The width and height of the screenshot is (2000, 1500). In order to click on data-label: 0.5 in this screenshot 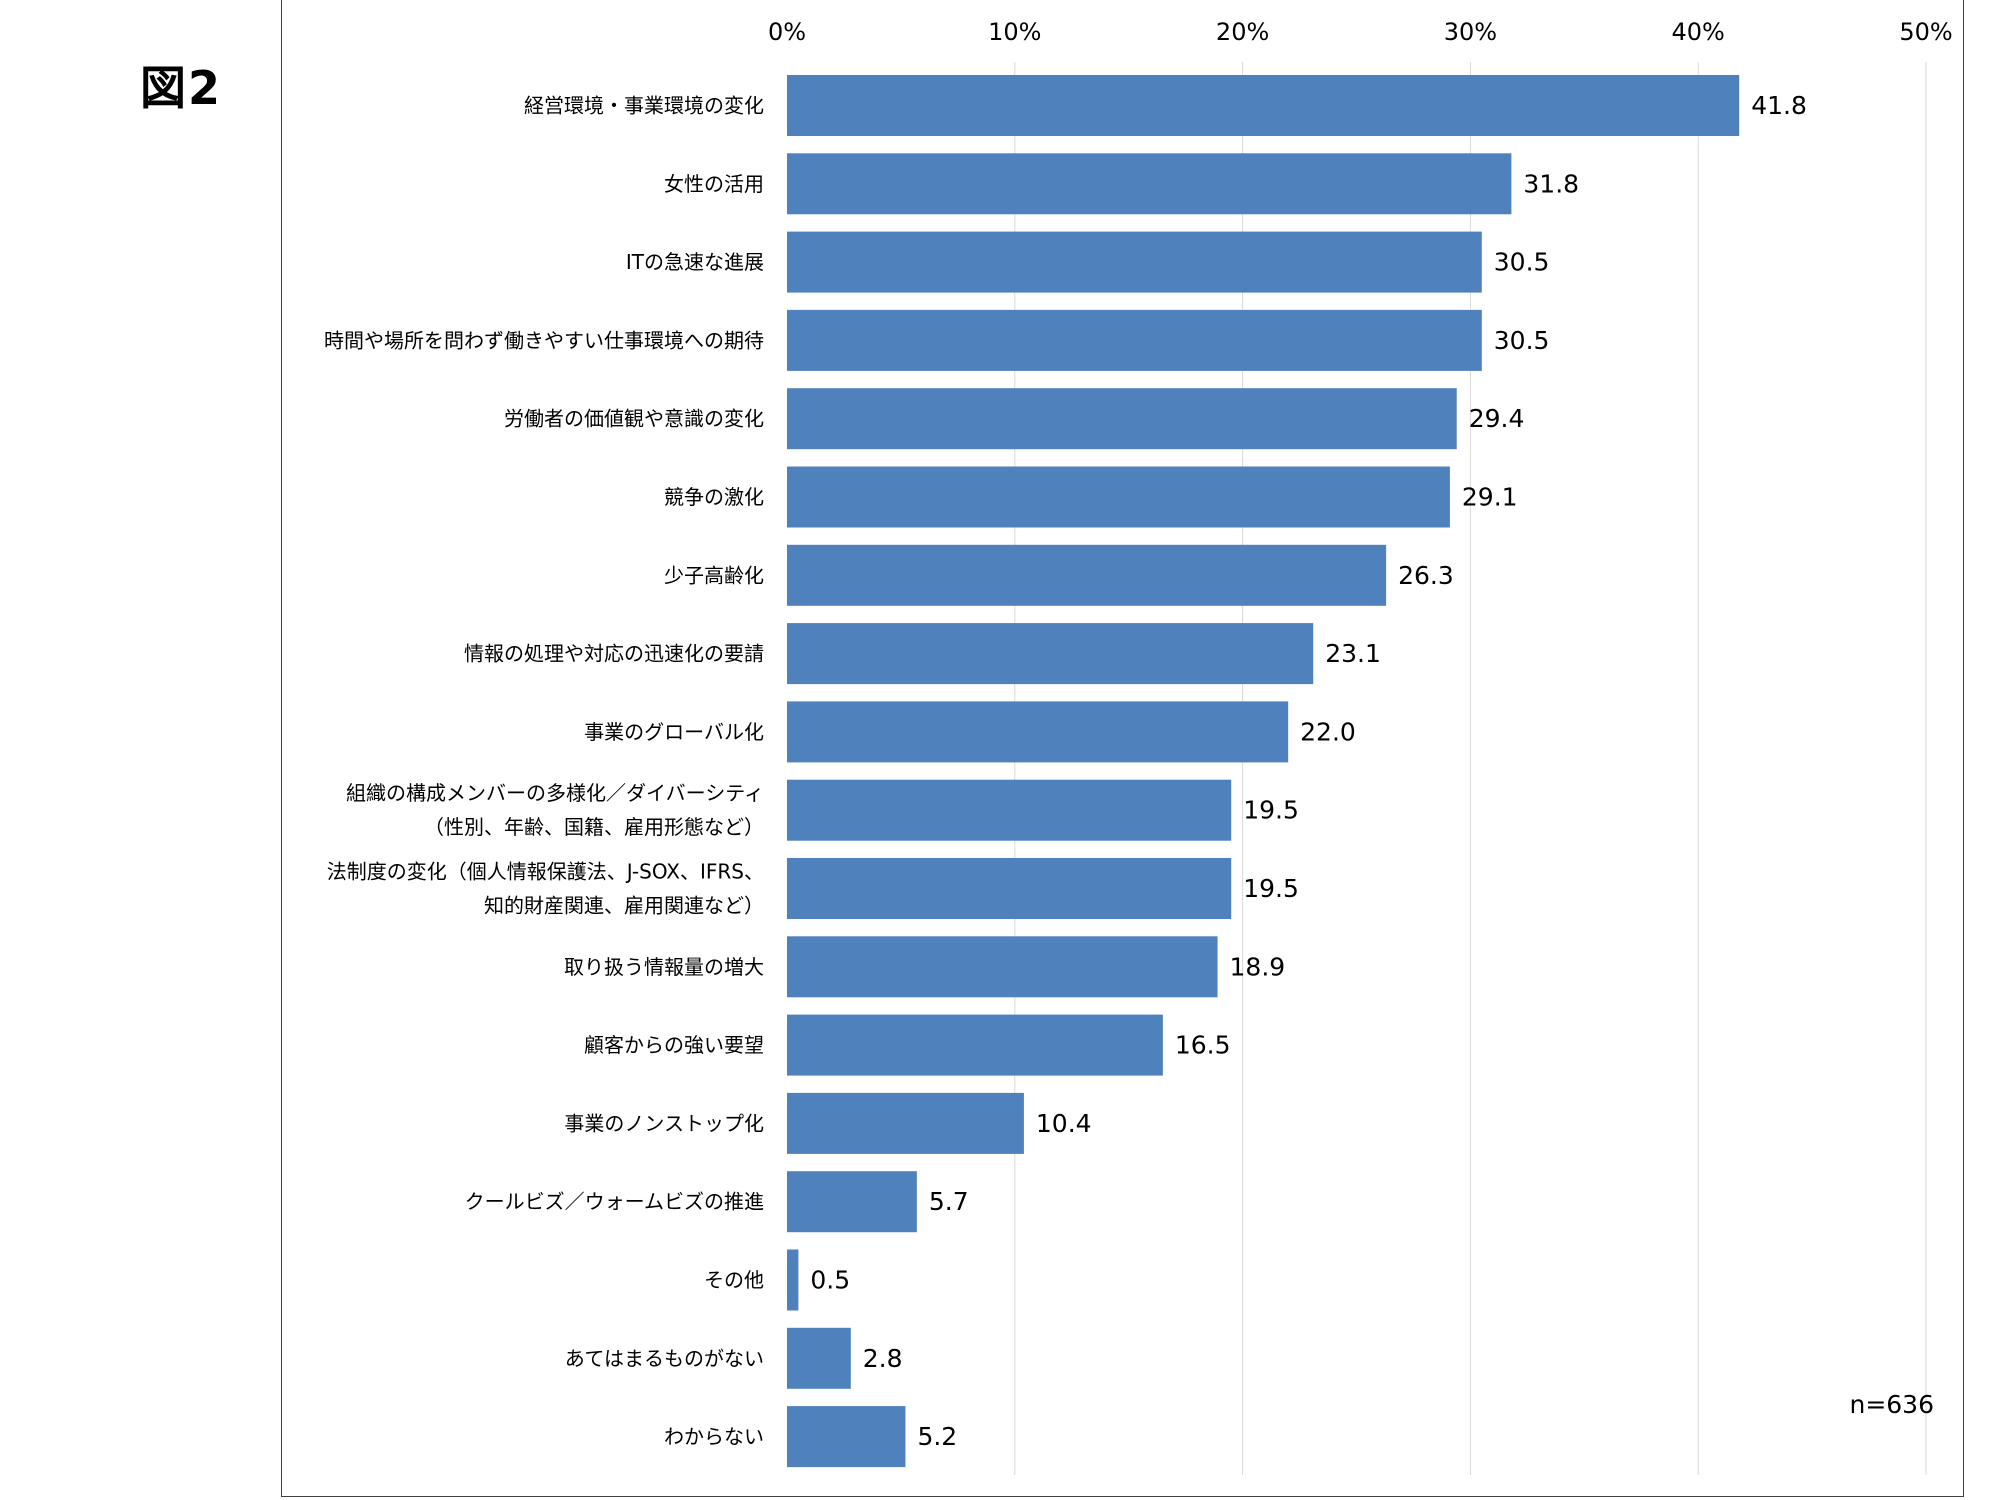, I will do `click(830, 1280)`.